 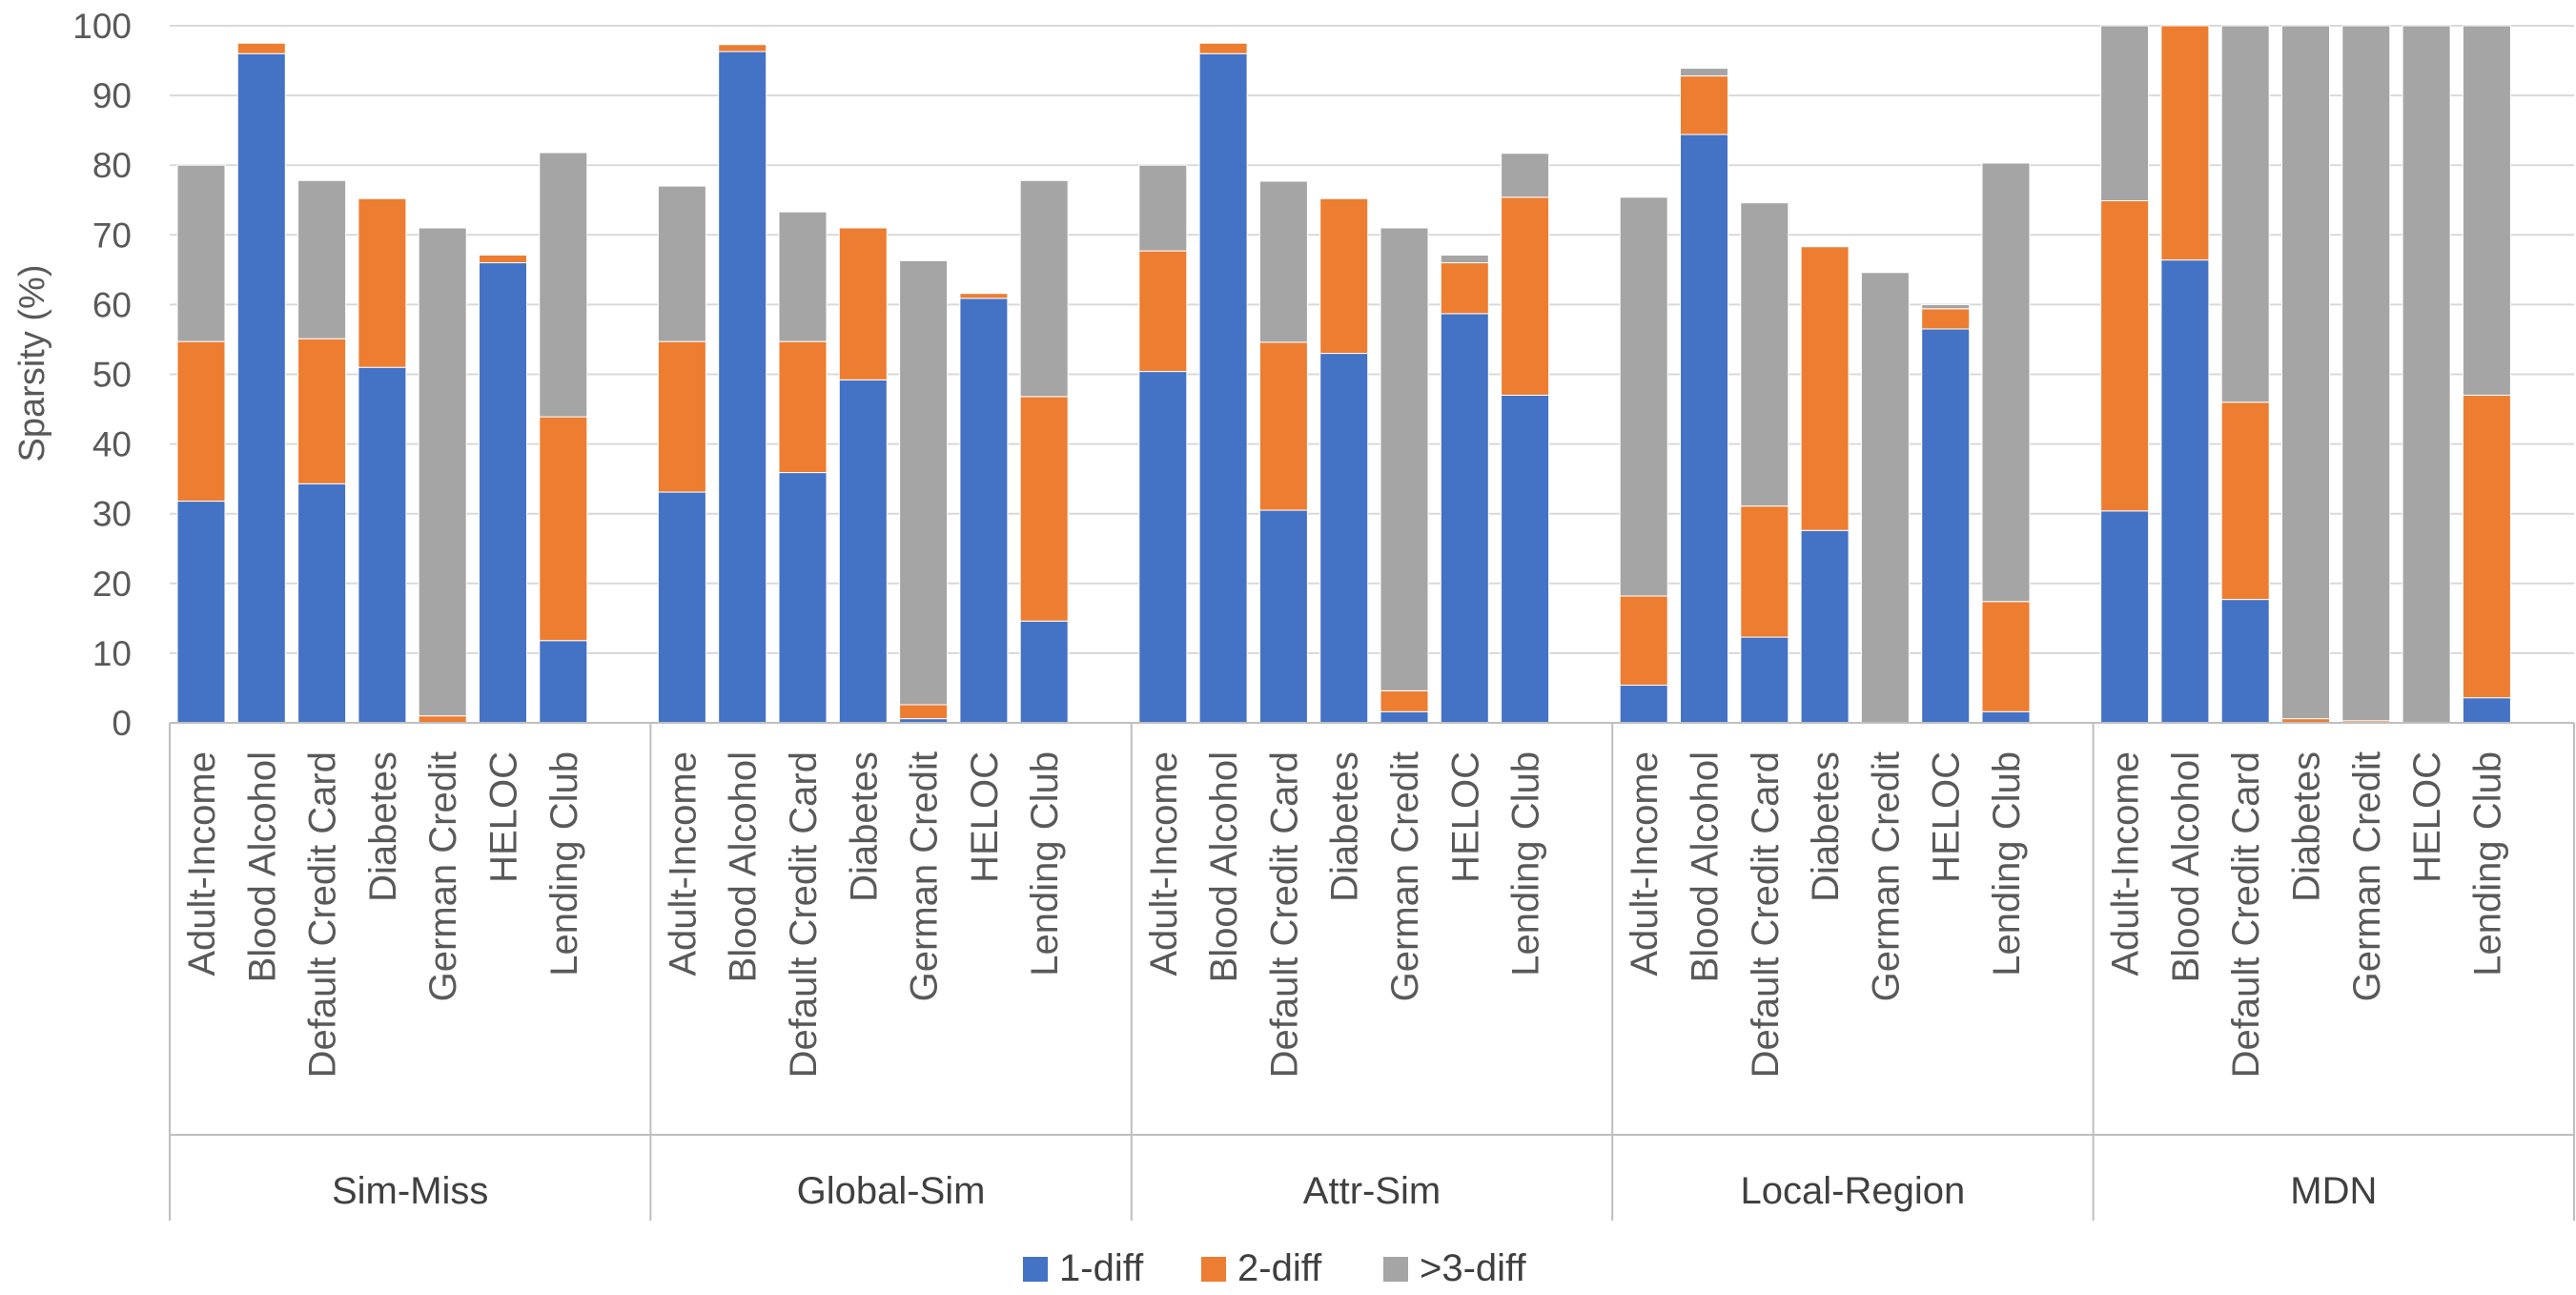 I want to click on bar-mdn-heloc-3-diff, so click(x=2427, y=374).